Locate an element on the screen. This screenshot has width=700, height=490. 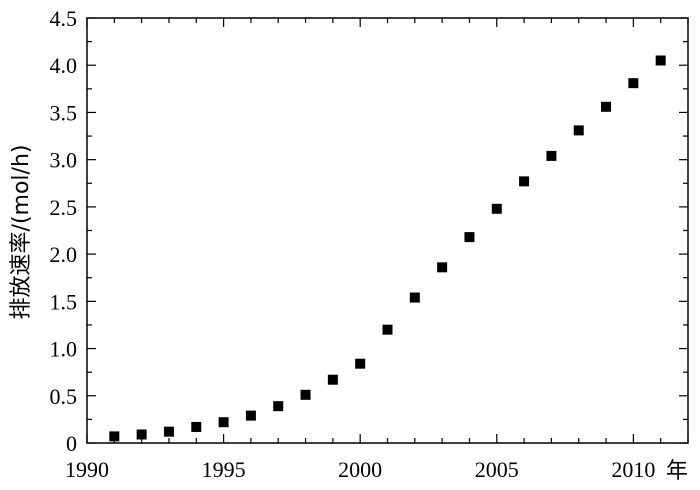
y-tick-label: 1.0 is located at coordinates (64, 349).